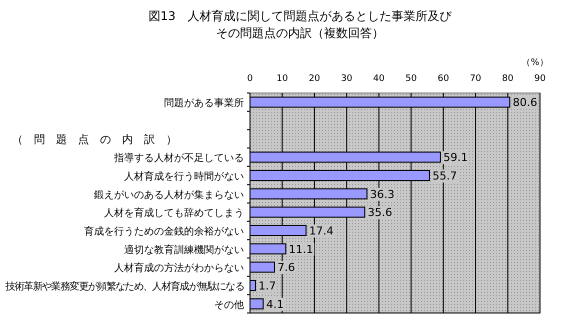  I want to click on y-tick-label: 人材育成を行う時間がない, so click(184, 176).